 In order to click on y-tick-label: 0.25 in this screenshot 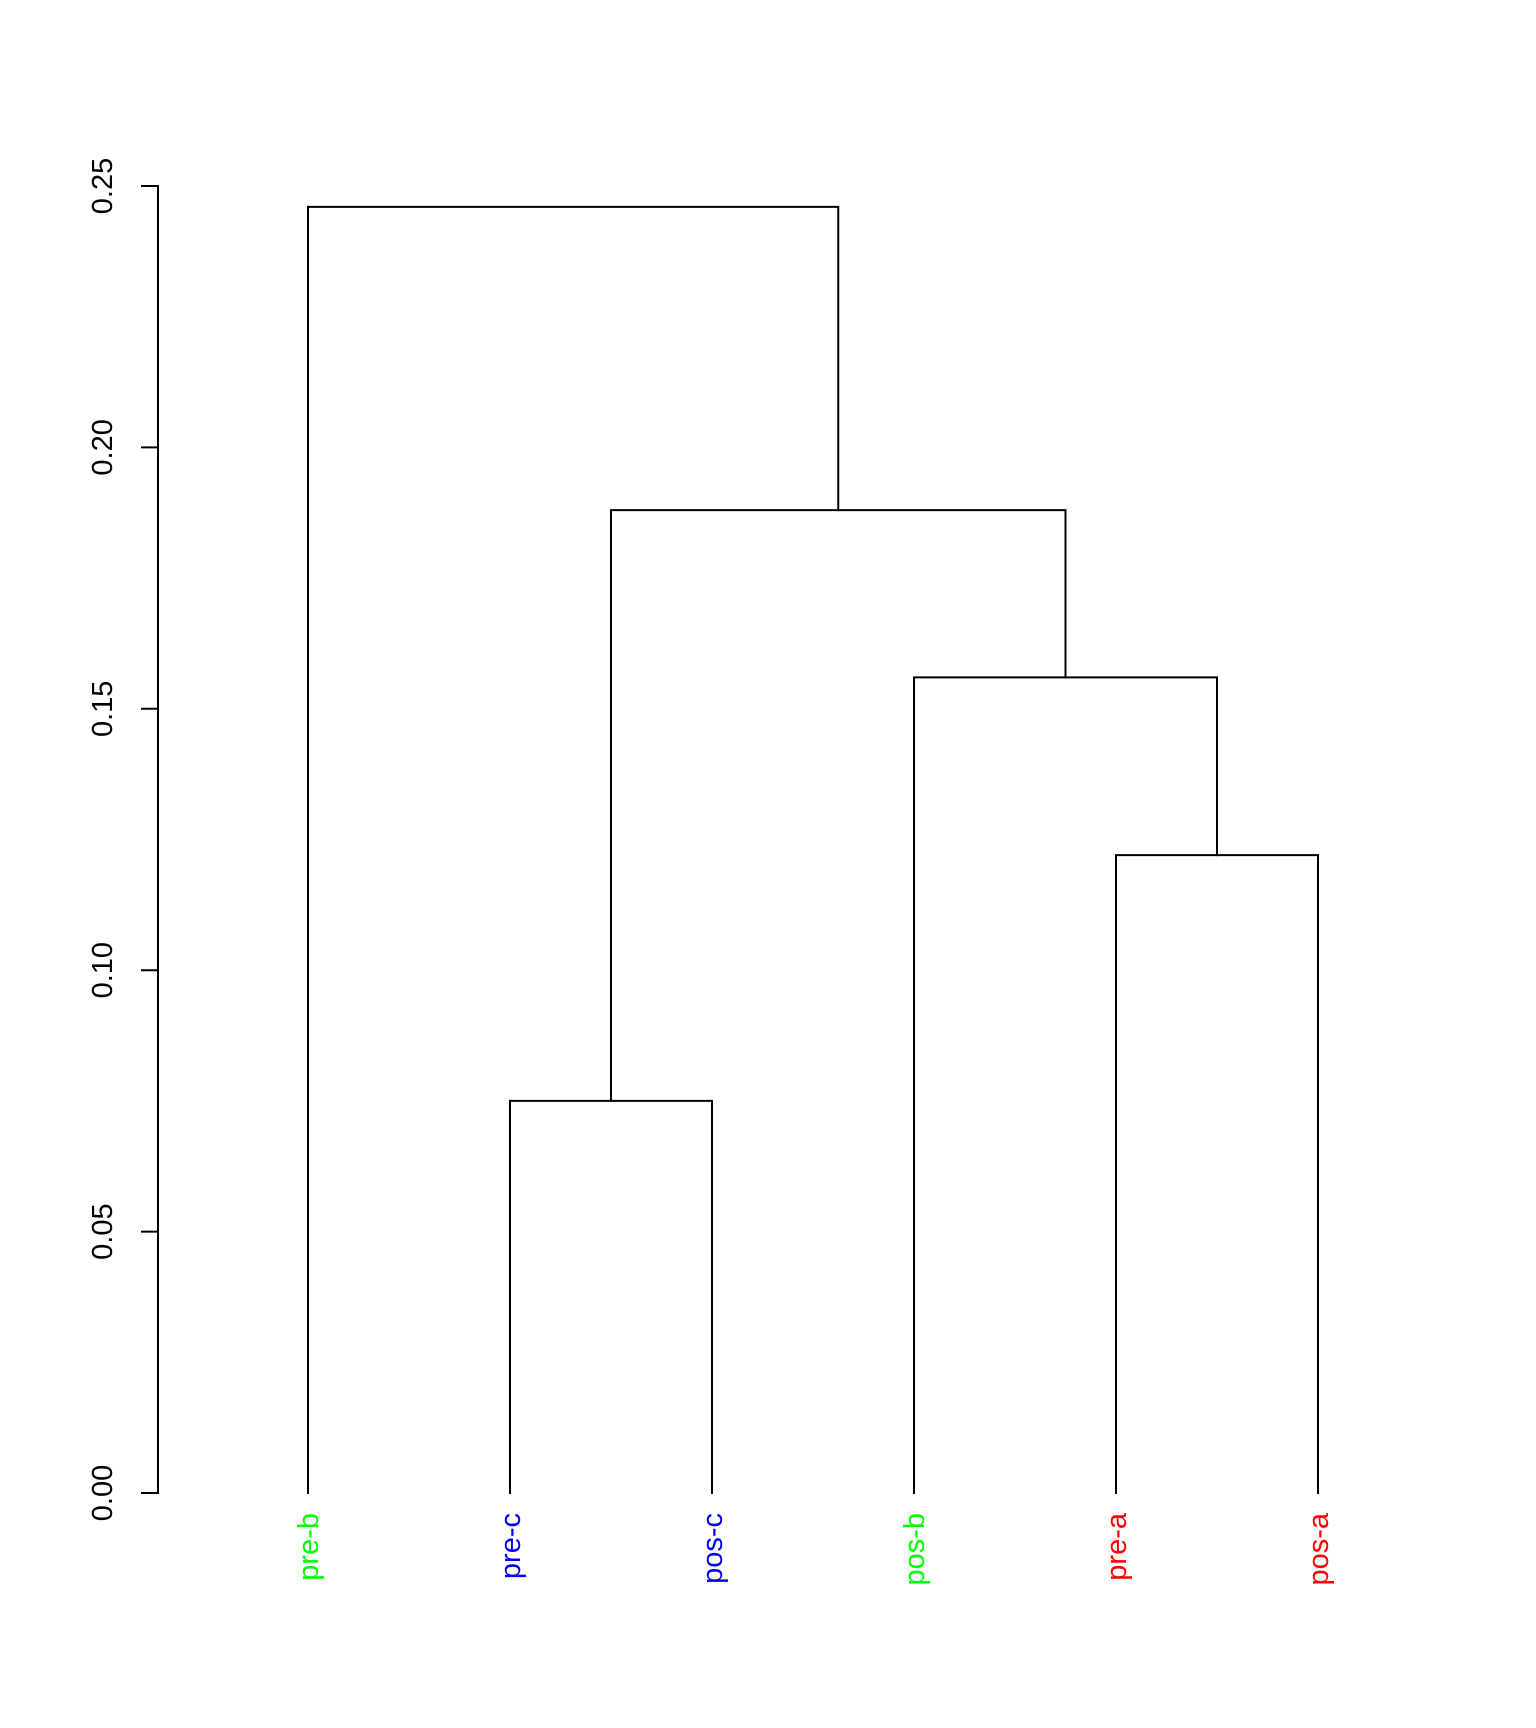, I will do `click(103, 186)`.